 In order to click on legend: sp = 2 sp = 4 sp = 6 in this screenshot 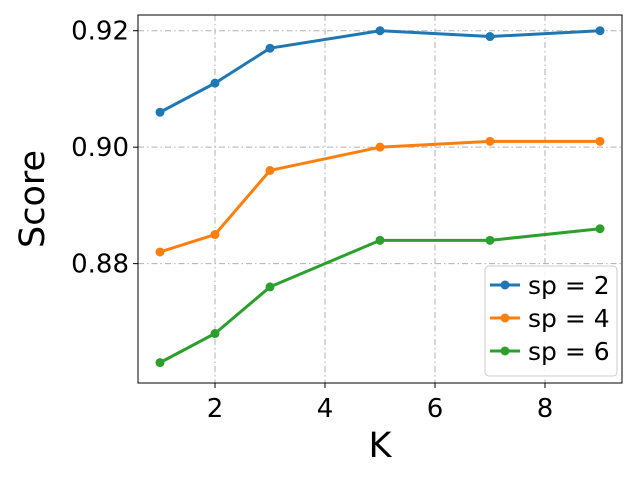, I will do `click(551, 321)`.